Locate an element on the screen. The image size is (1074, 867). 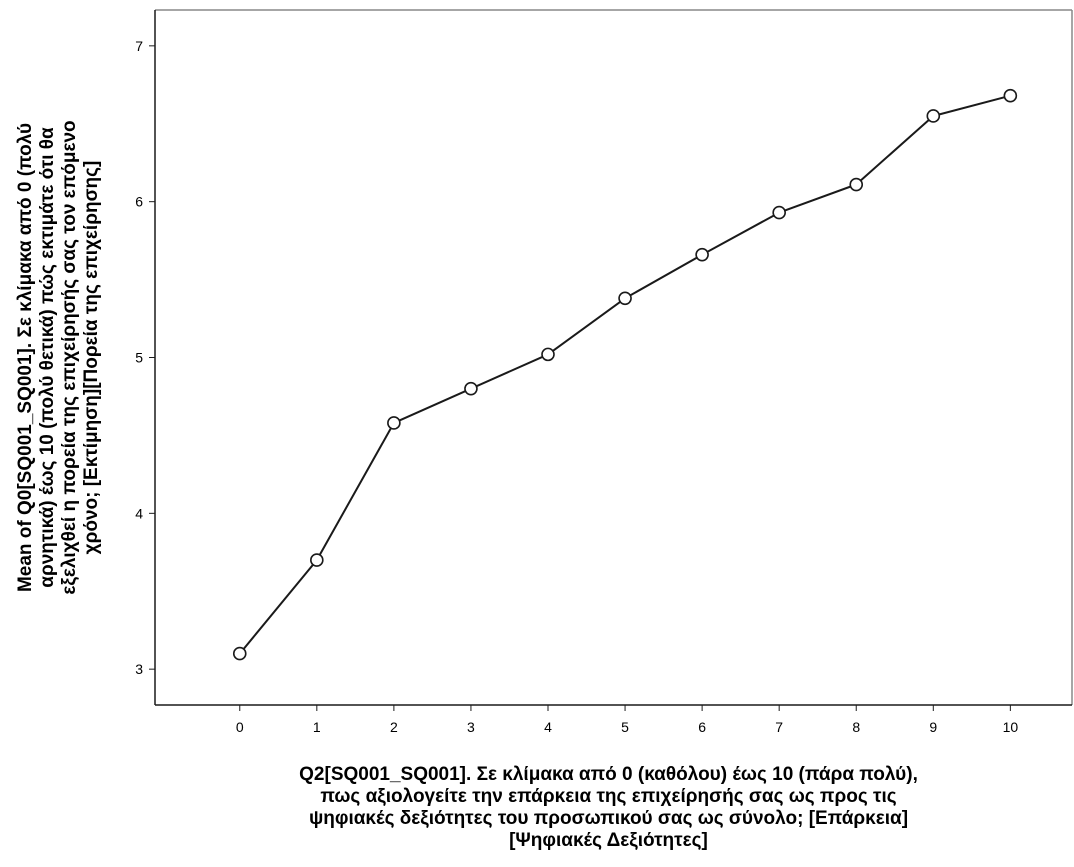
x-tick-label: 6 is located at coordinates (702, 727).